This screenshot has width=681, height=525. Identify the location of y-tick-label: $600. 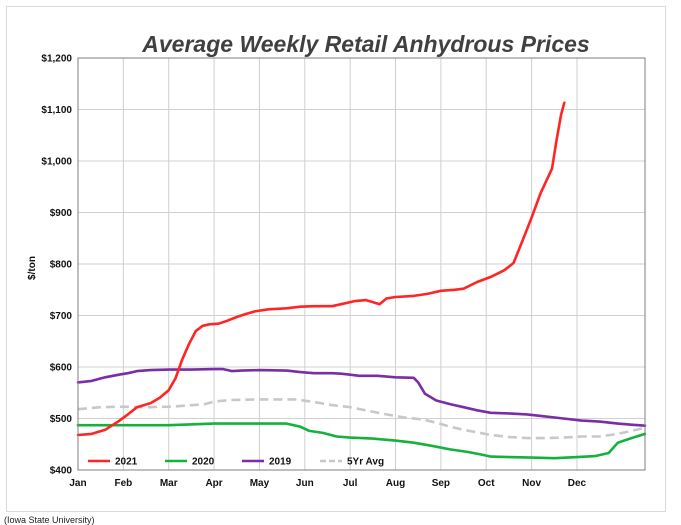
(61, 368).